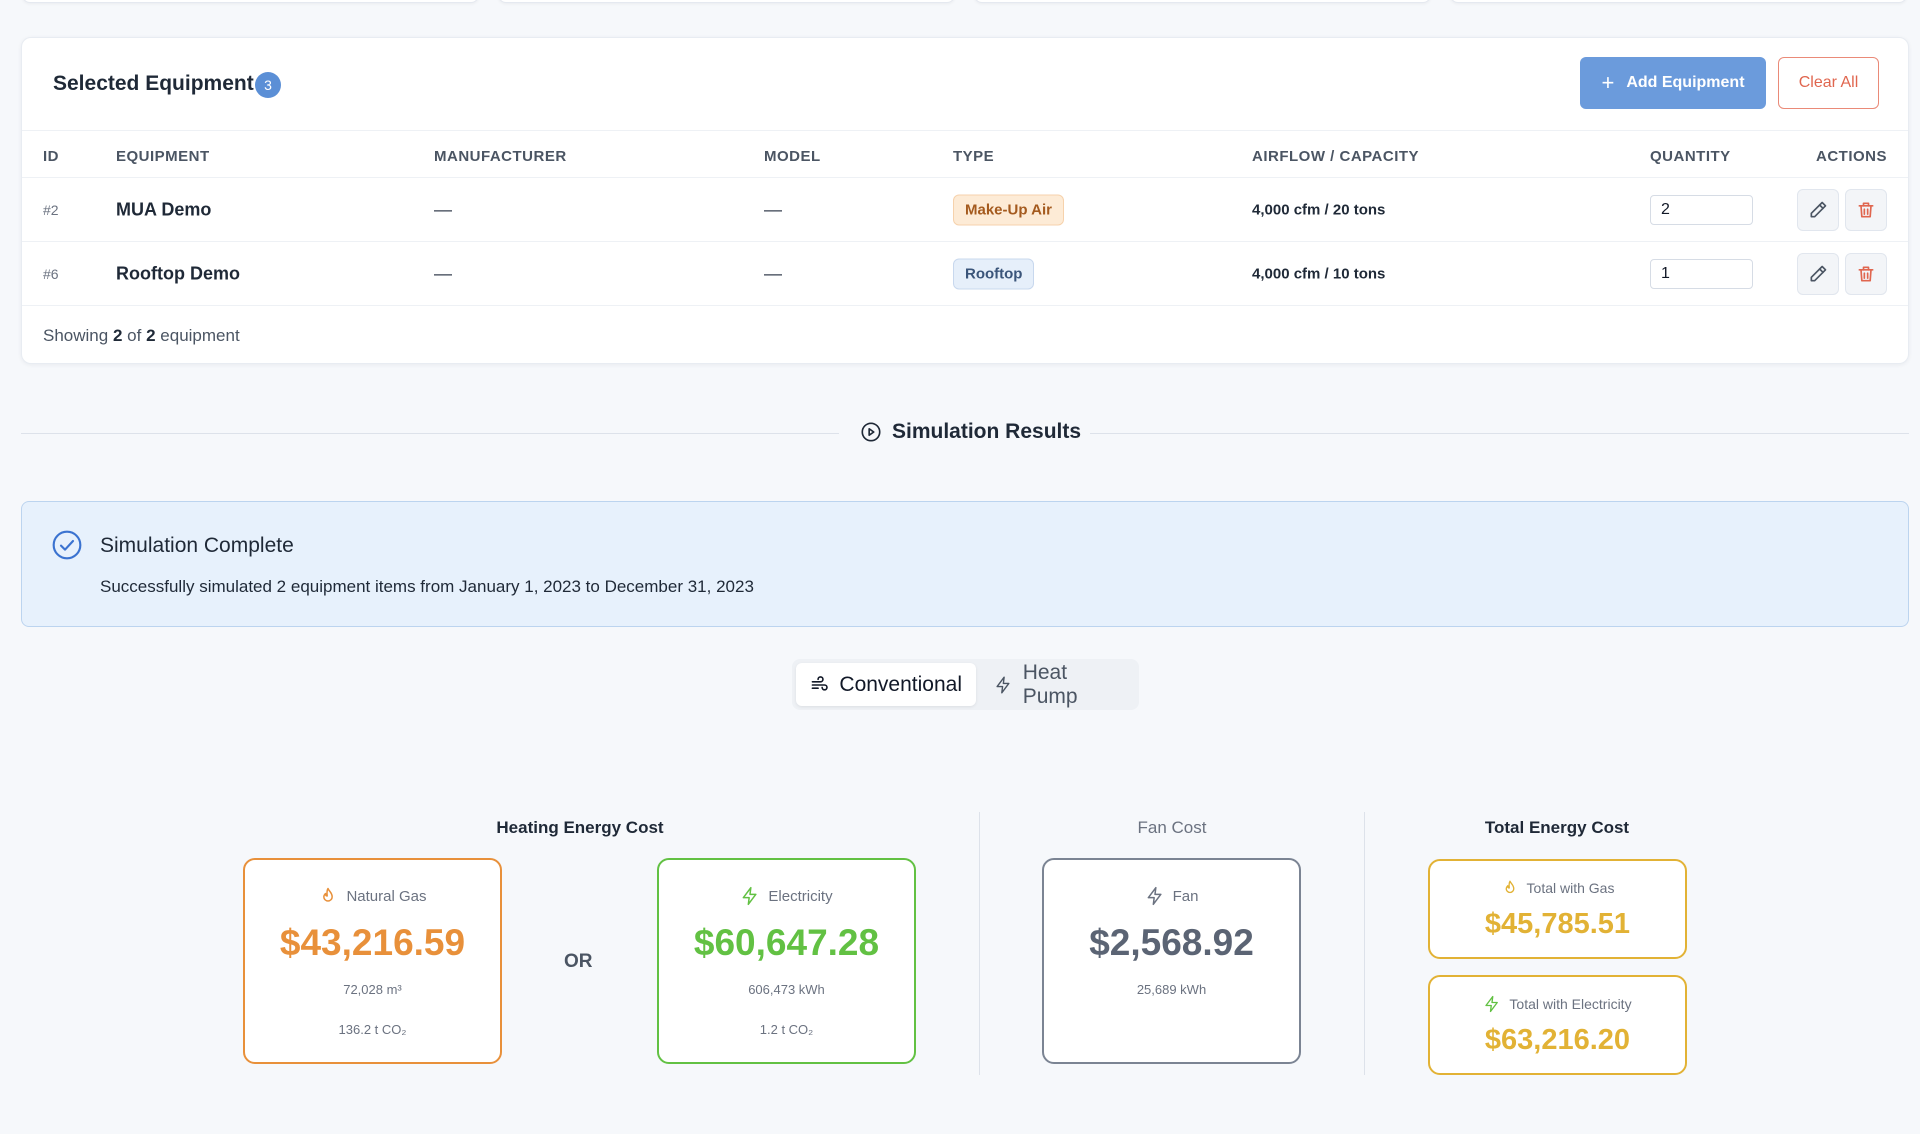  I want to click on row-id: #6, so click(51, 273).